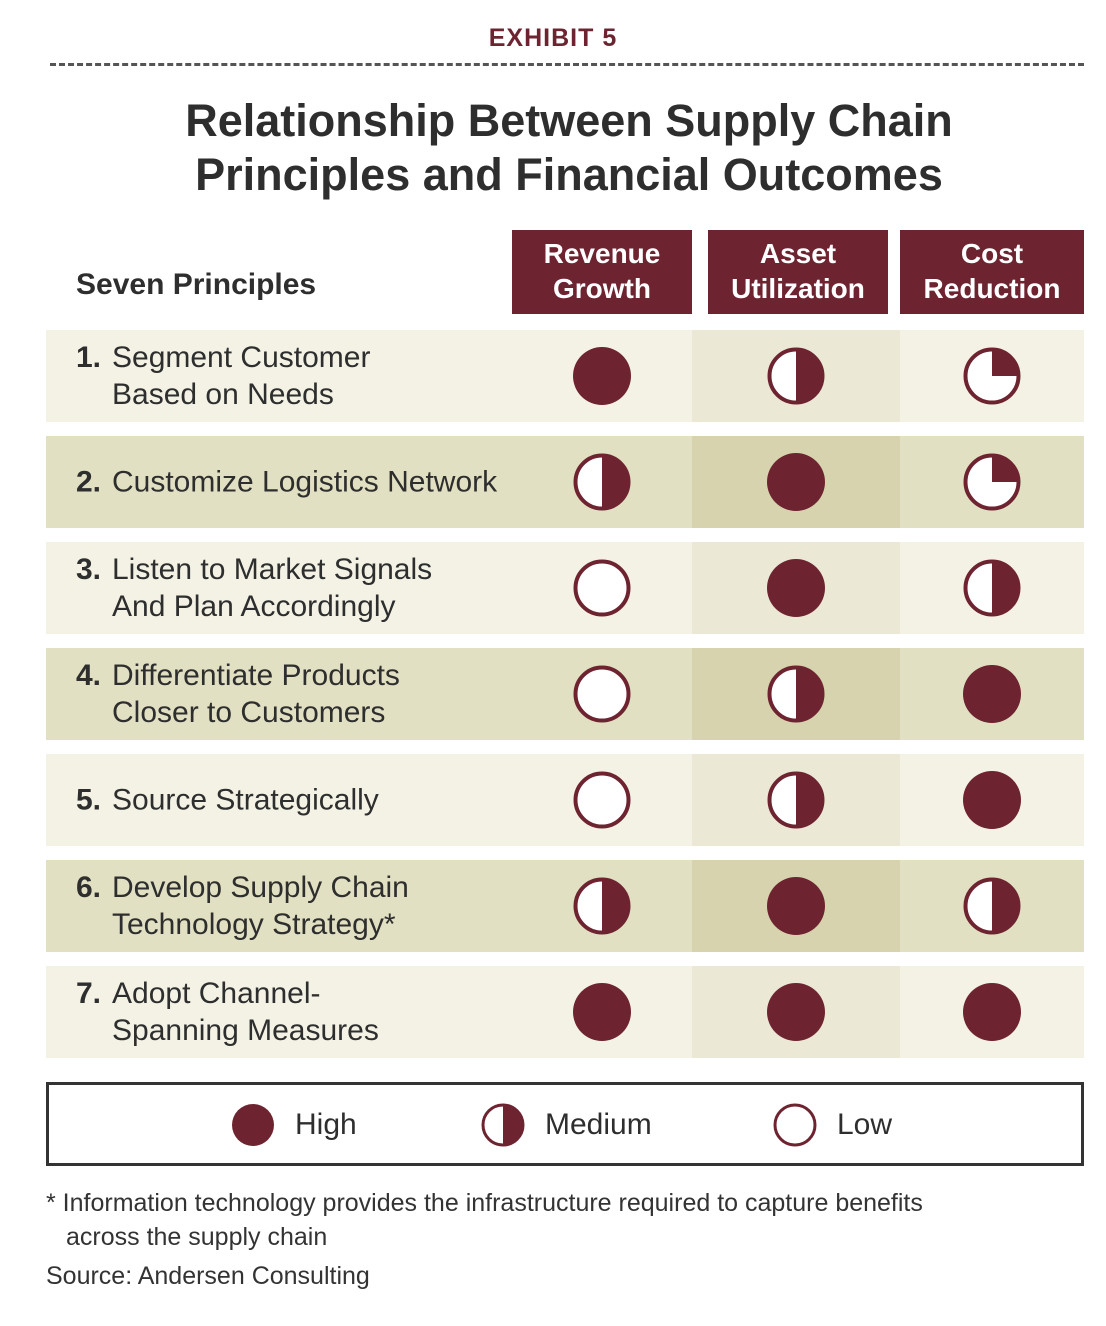  Describe the element at coordinates (89, 569) in the screenshot. I see `principle-number: 3.` at that location.